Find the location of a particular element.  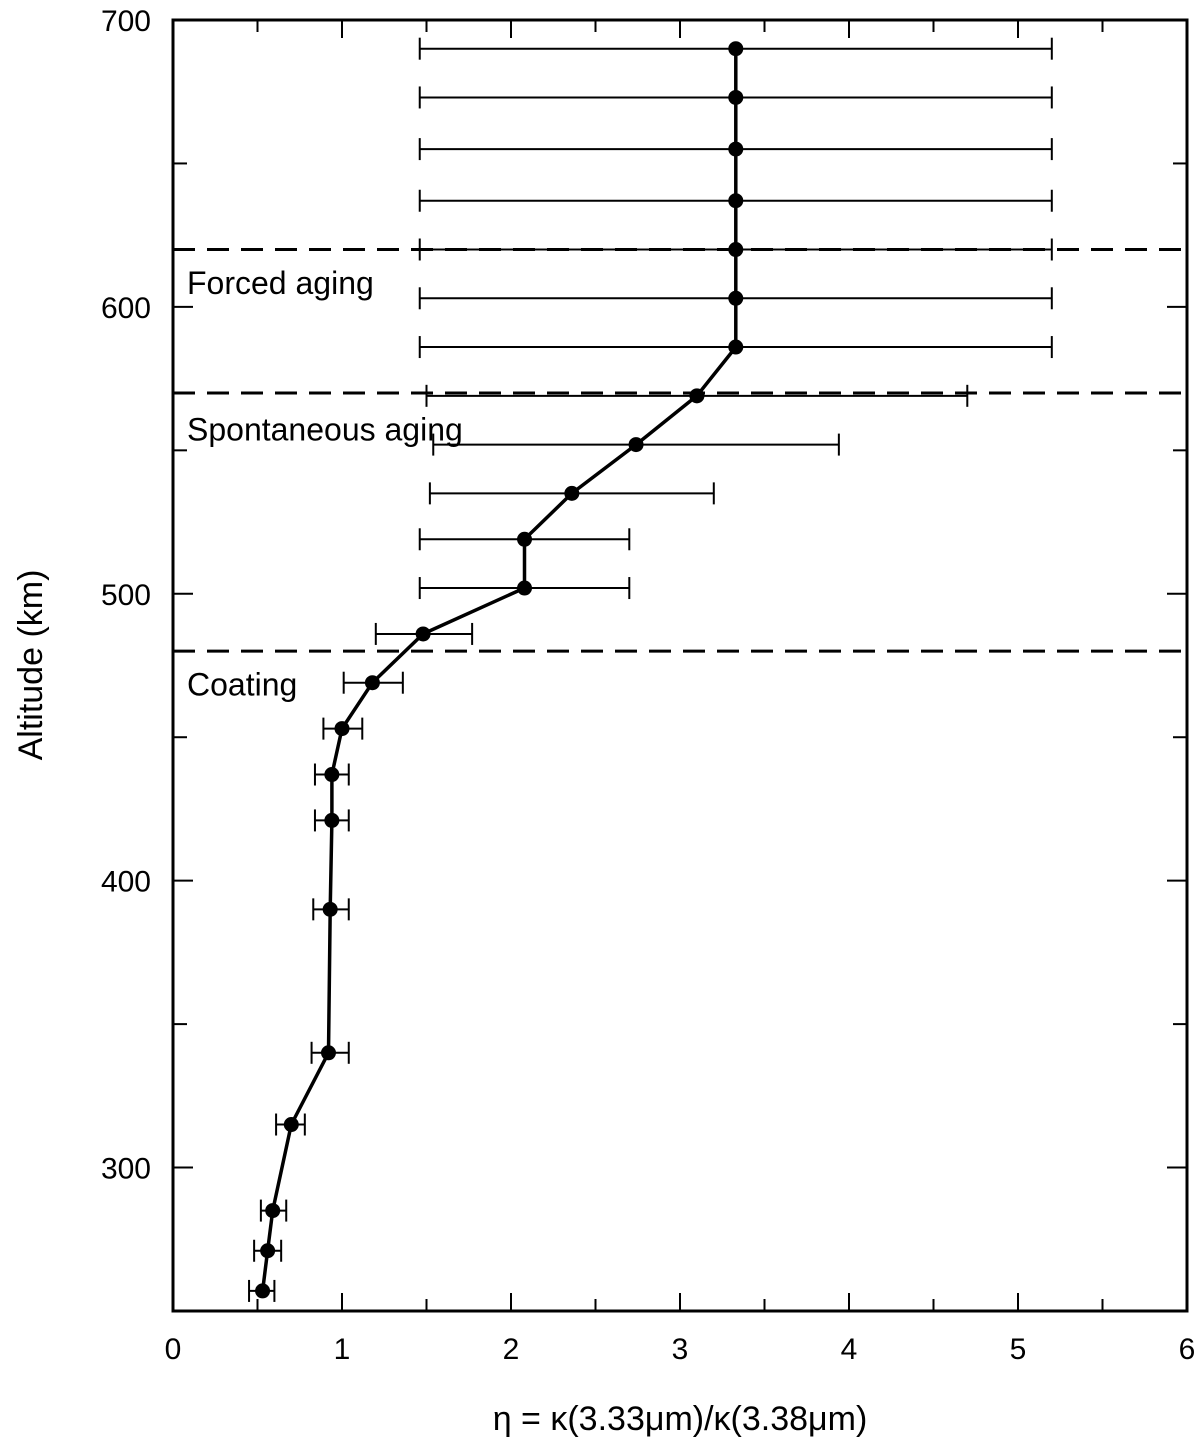

x-tick-label: 3 is located at coordinates (680, 1349).